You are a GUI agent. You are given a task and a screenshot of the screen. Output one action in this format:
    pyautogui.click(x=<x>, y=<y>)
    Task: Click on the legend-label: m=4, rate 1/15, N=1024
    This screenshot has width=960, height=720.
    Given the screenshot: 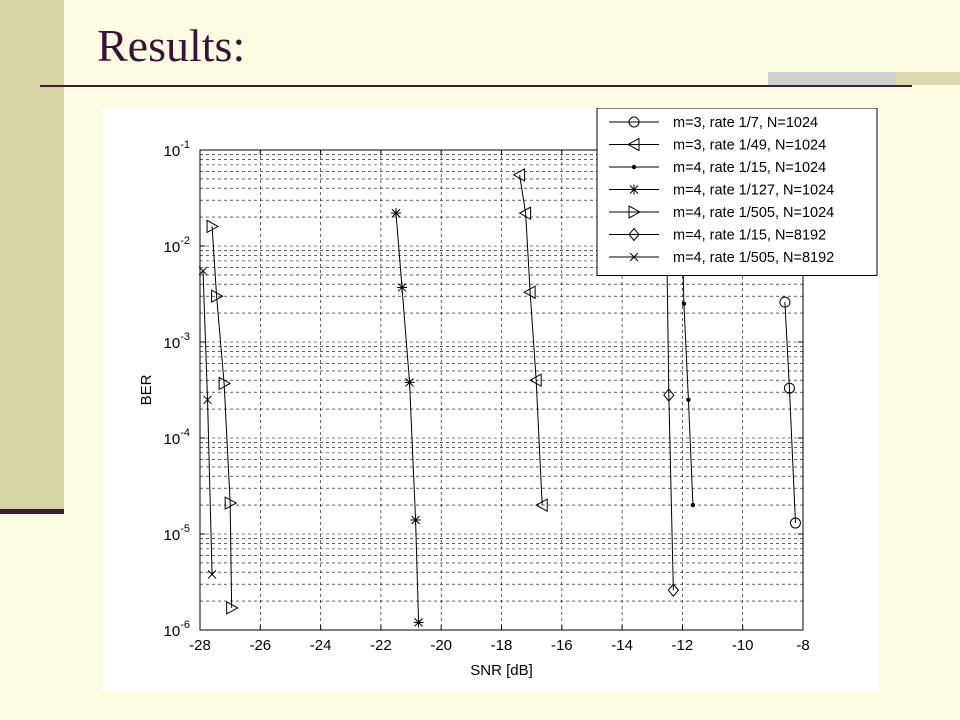 What is the action you would take?
    pyautogui.click(x=749, y=168)
    